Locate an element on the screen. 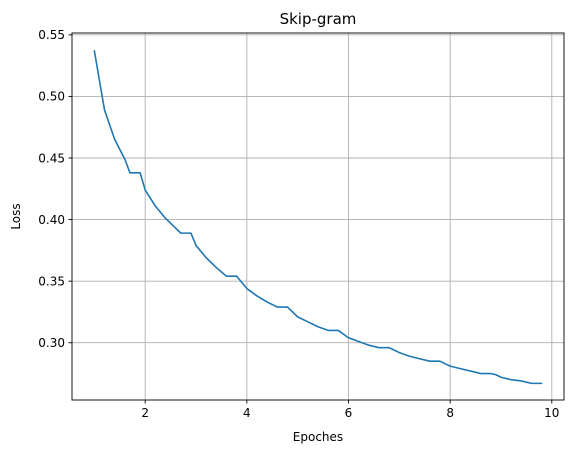 The width and height of the screenshot is (575, 455). y-tick-label: 0.35 is located at coordinates (51, 281).